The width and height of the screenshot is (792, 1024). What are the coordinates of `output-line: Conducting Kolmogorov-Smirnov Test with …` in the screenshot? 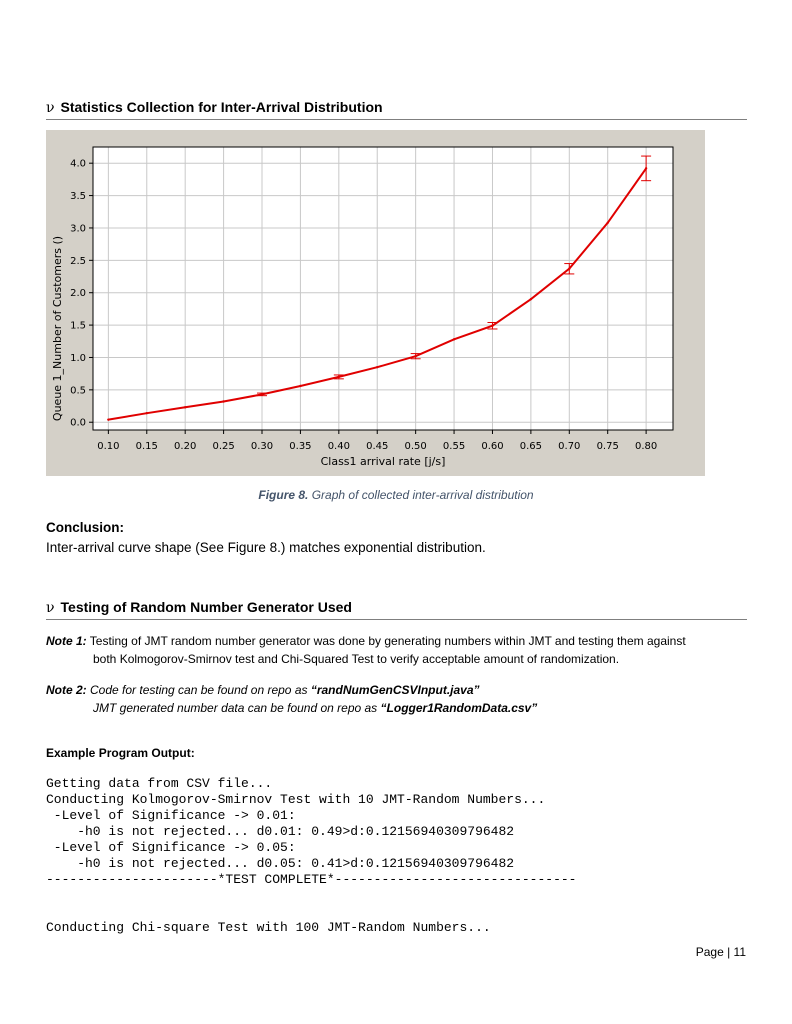 It's located at (296, 799).